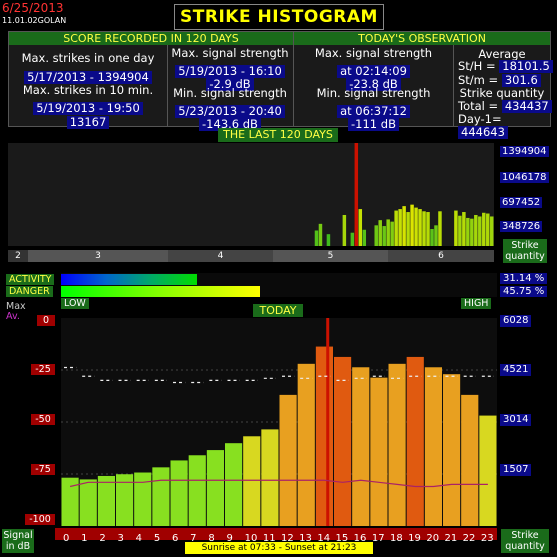 The width and height of the screenshot is (557, 557). I want to click on month-label: 4, so click(220, 256).